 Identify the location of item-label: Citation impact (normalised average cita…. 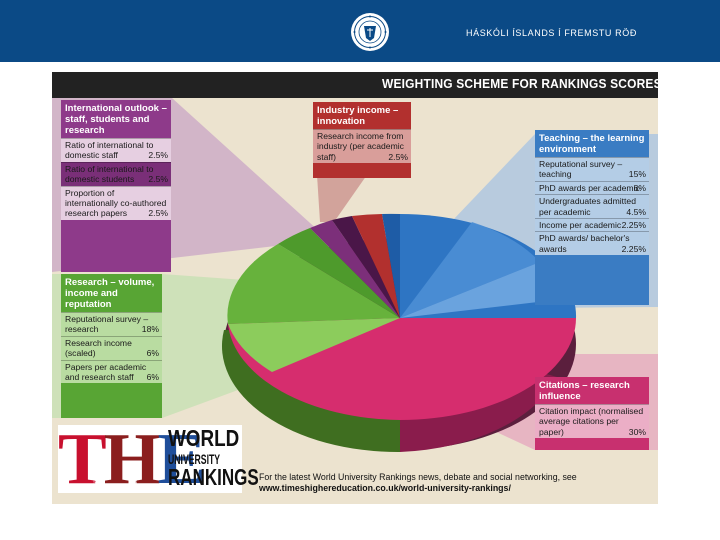
(591, 421).